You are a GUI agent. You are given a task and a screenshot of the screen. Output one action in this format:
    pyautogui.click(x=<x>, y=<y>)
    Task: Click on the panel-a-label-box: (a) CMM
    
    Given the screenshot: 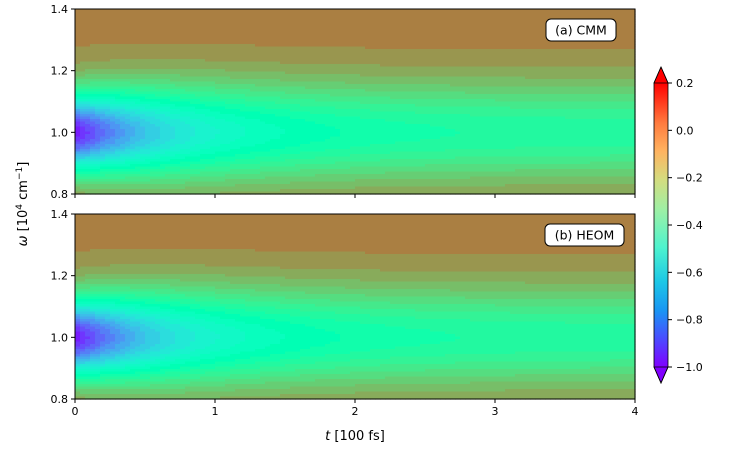 What is the action you would take?
    pyautogui.click(x=581, y=30)
    